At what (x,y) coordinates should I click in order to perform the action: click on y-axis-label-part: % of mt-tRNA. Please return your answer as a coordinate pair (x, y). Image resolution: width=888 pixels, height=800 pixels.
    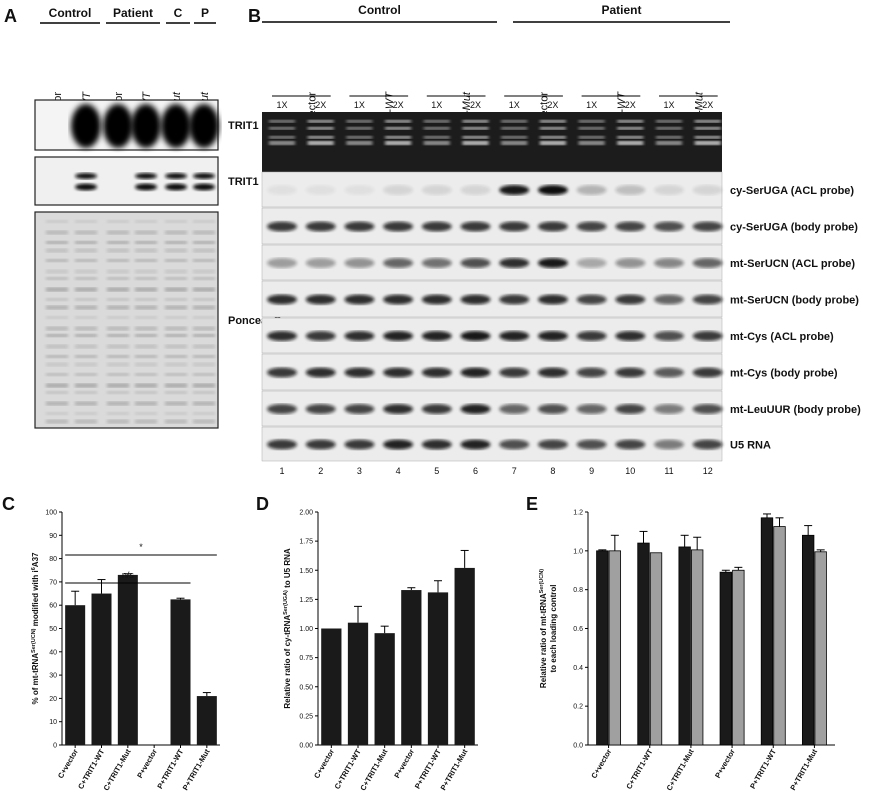
    Looking at the image, I should click on (35, 679).